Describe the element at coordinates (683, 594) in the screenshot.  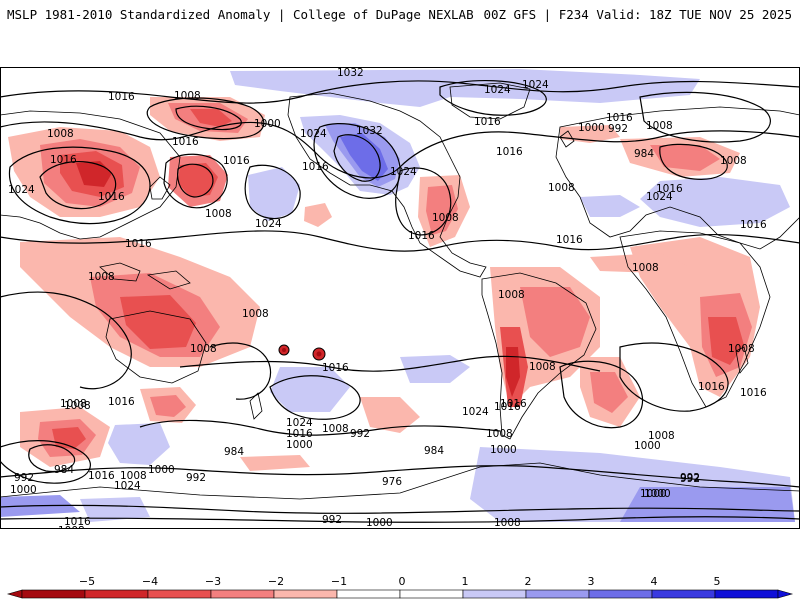
I see `colorbar-segment-pos4` at that location.